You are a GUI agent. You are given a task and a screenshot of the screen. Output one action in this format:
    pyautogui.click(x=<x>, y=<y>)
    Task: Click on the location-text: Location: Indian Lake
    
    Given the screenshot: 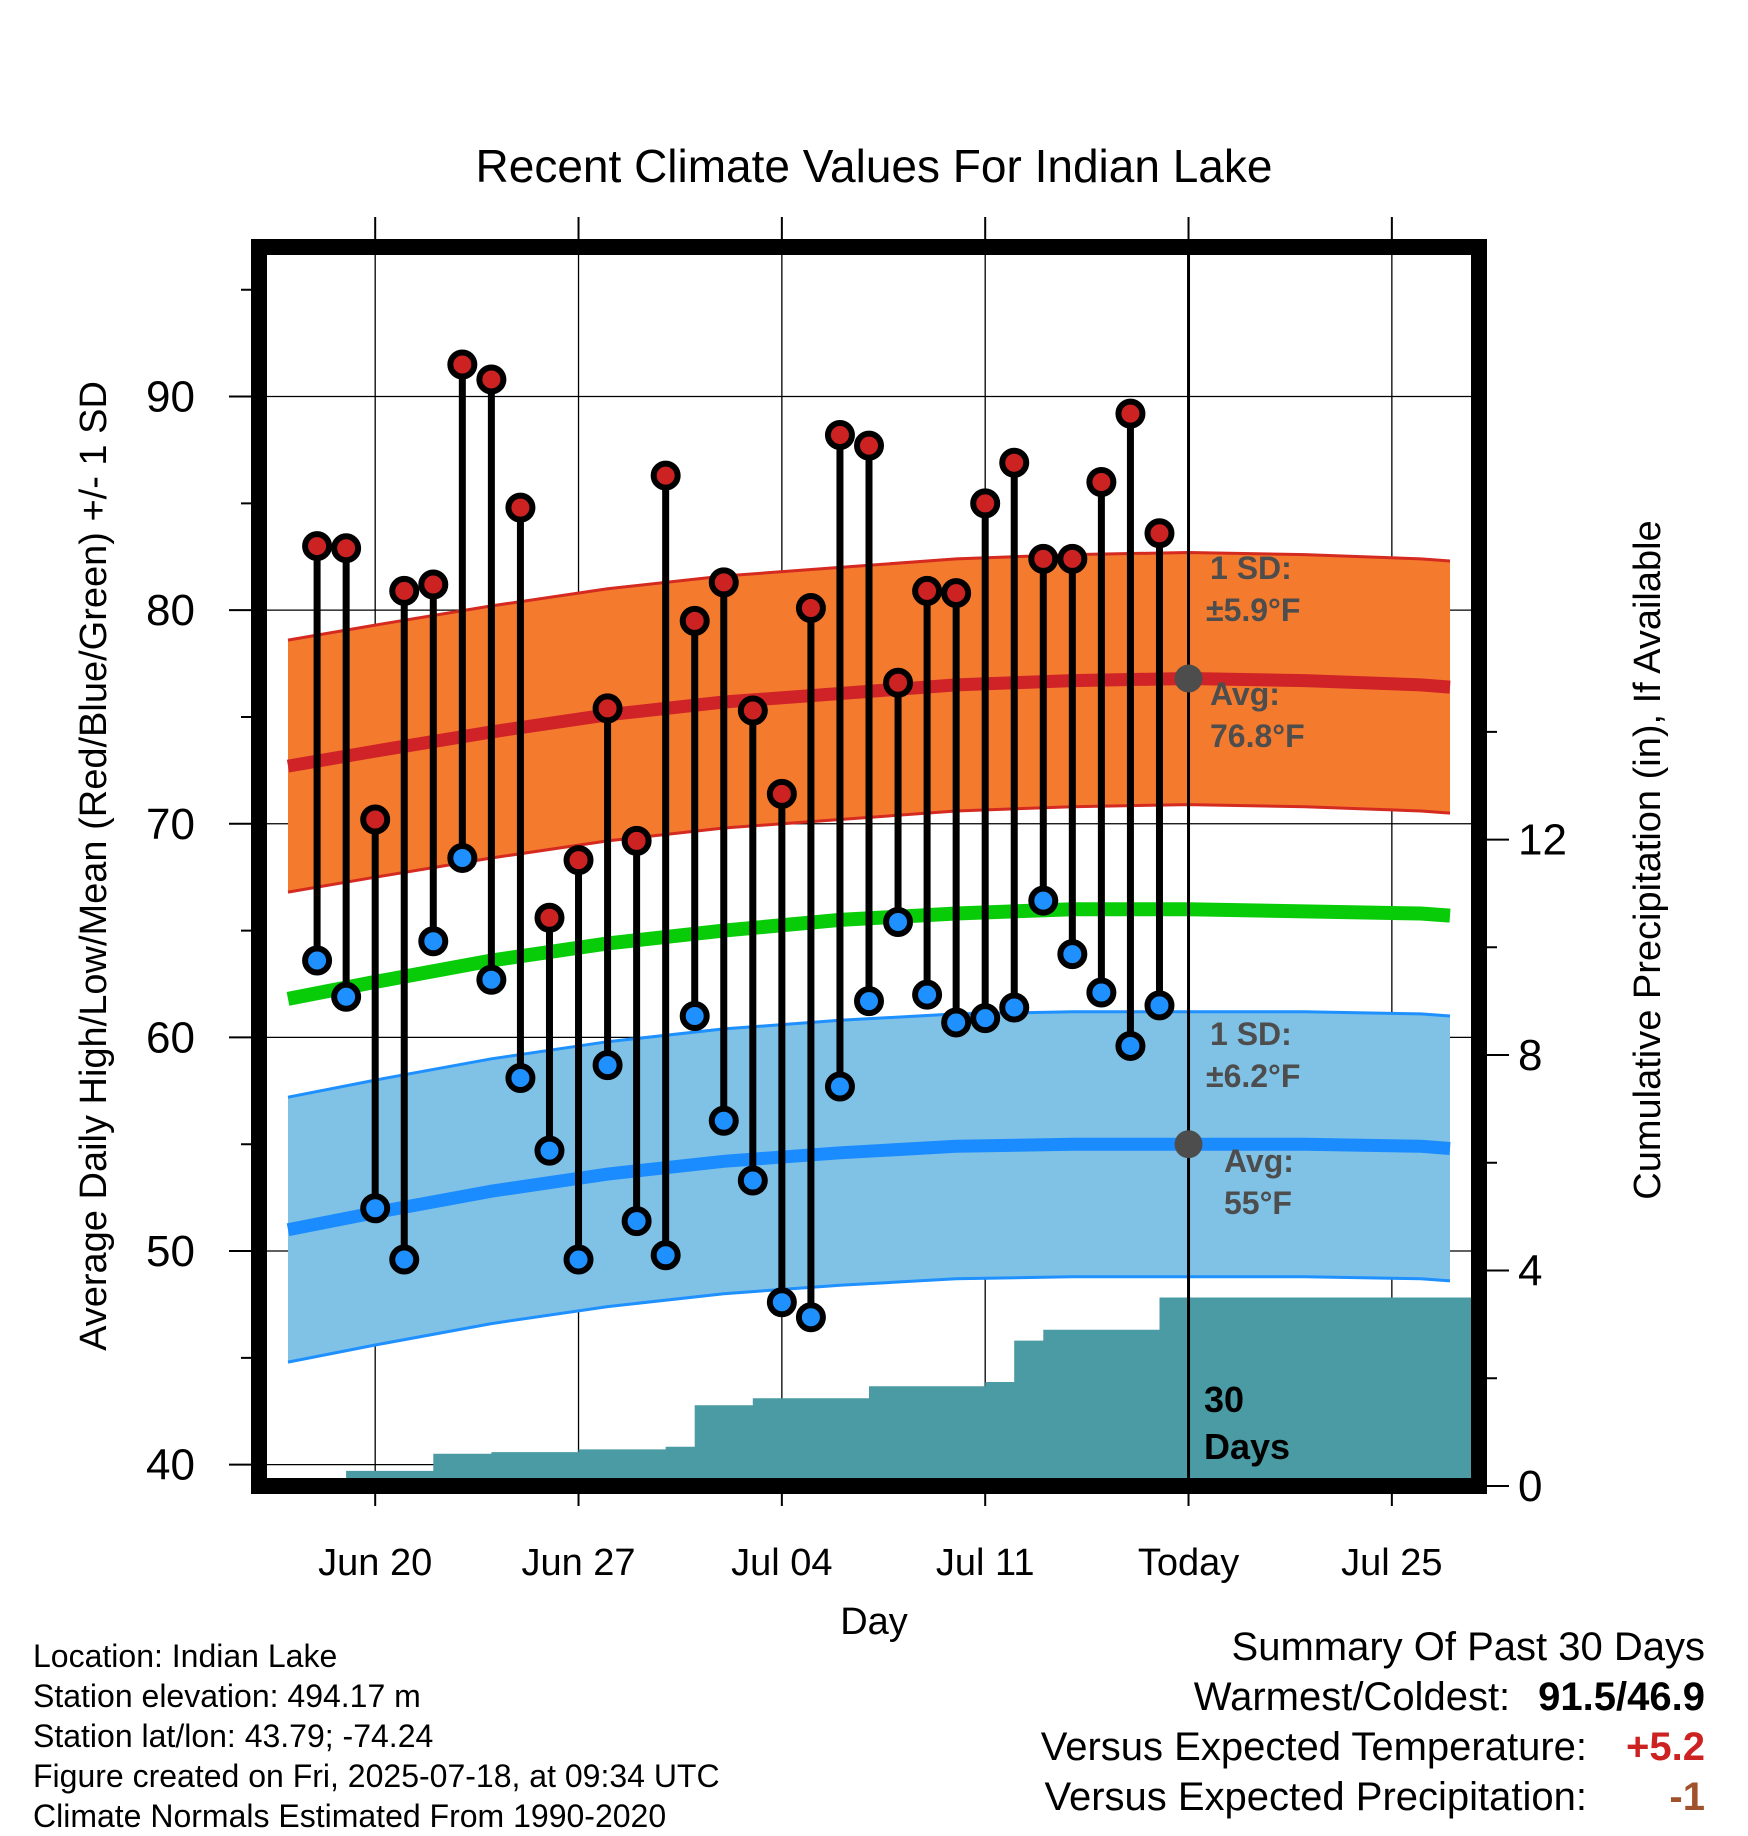 What is the action you would take?
    pyautogui.click(x=185, y=1656)
    